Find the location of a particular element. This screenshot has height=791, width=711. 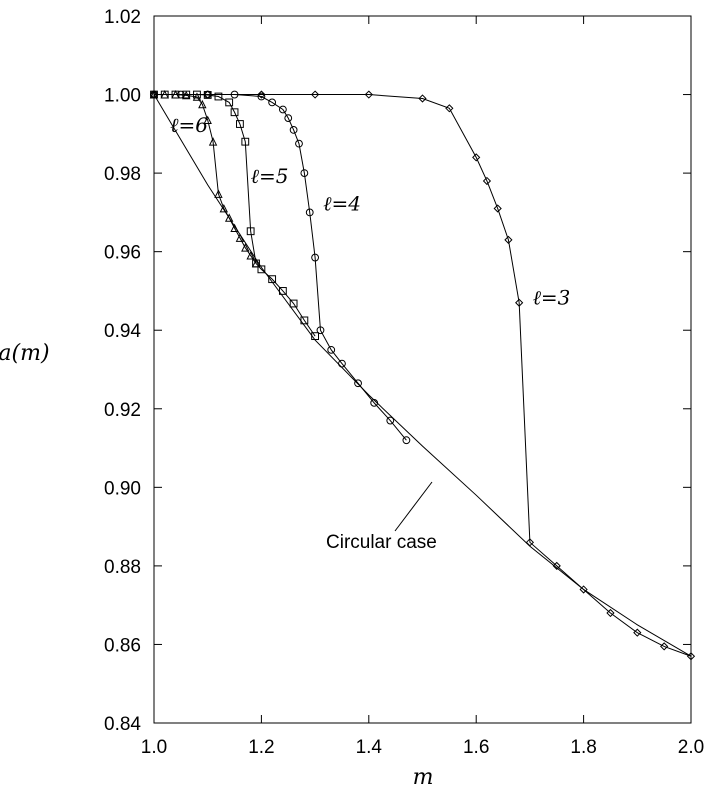

y-tick-label: 0.84 is located at coordinates (122, 724).